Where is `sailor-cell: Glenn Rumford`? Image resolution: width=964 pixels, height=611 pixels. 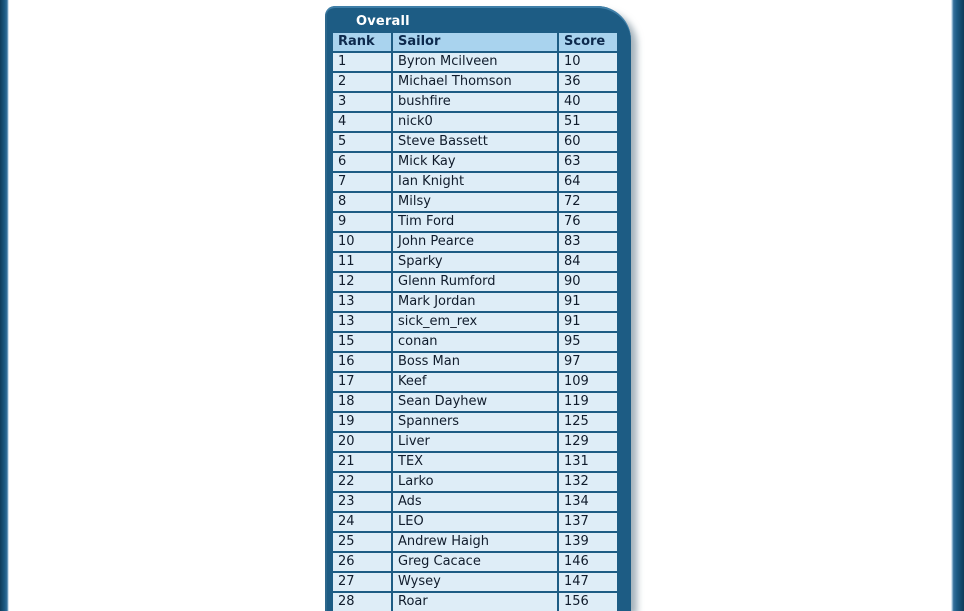 sailor-cell: Glenn Rumford is located at coordinates (475, 282).